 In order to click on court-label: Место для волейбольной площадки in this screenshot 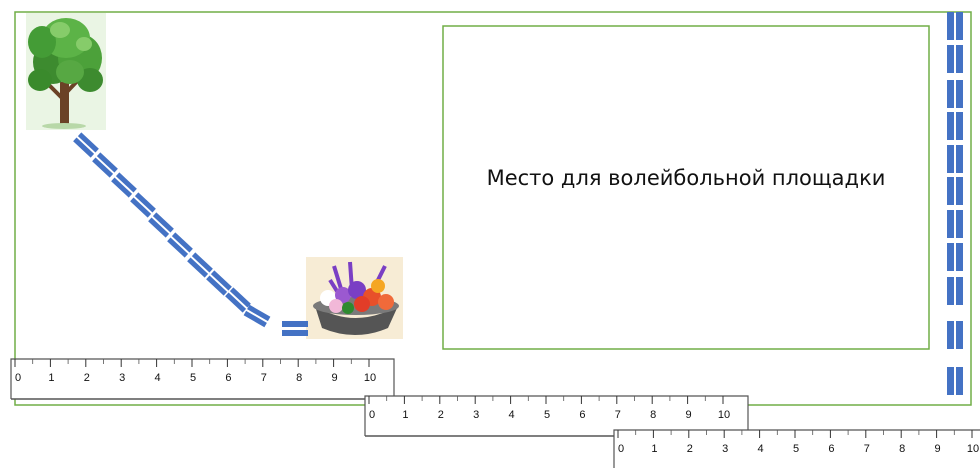, I will do `click(686, 178)`.